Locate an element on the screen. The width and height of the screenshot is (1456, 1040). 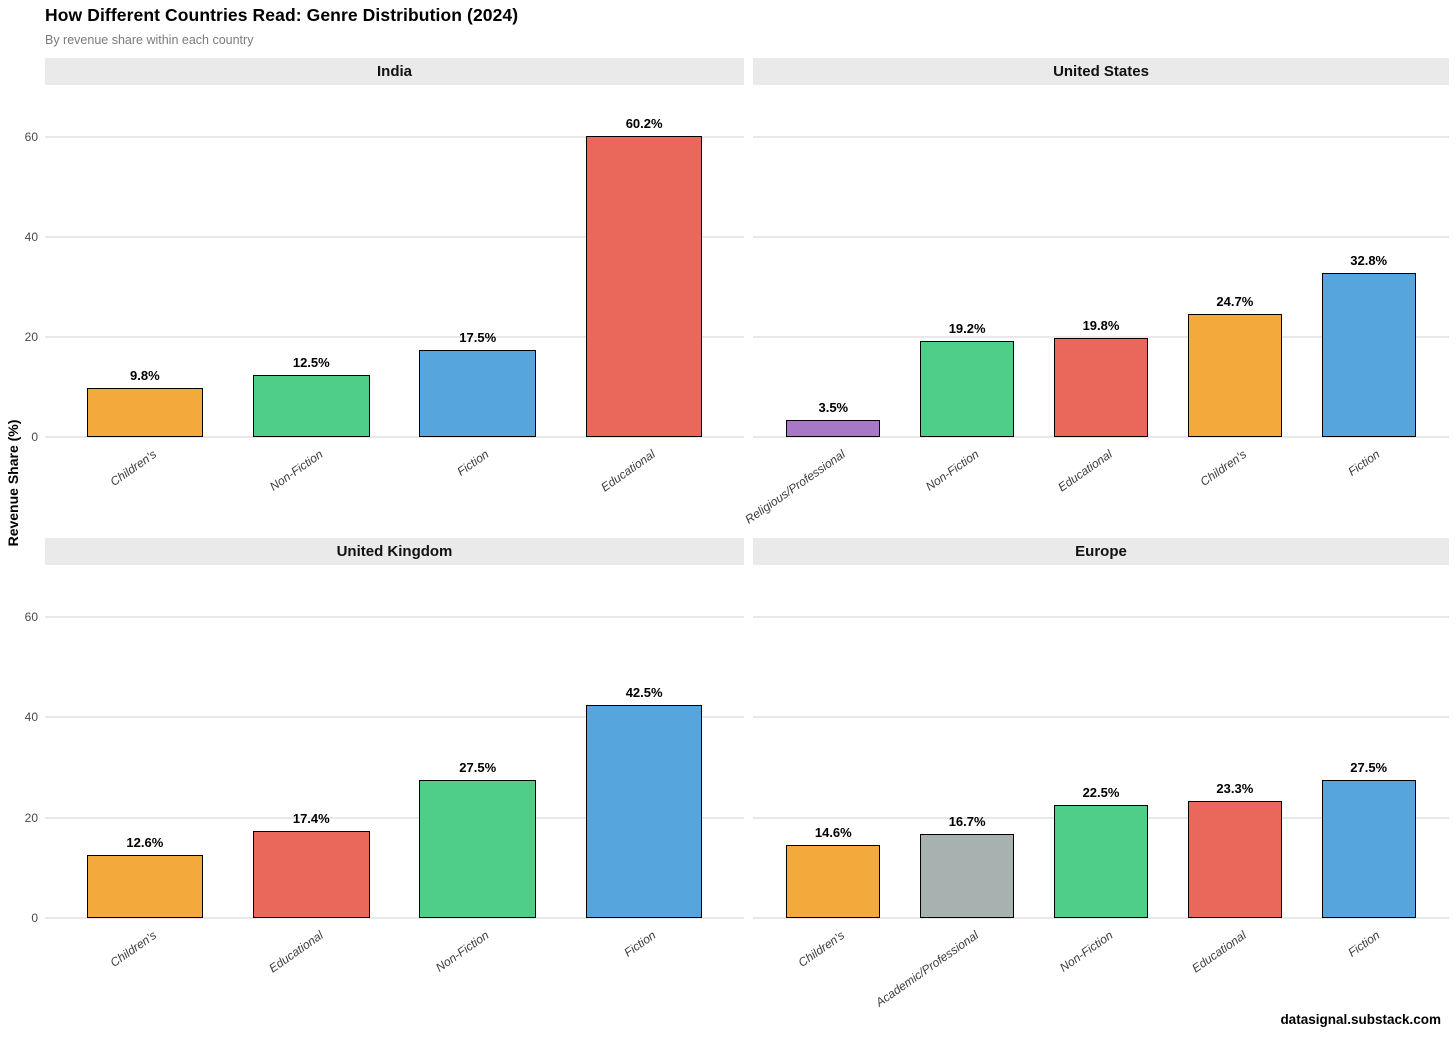
facet-strip-united-states: United States is located at coordinates (1101, 71).